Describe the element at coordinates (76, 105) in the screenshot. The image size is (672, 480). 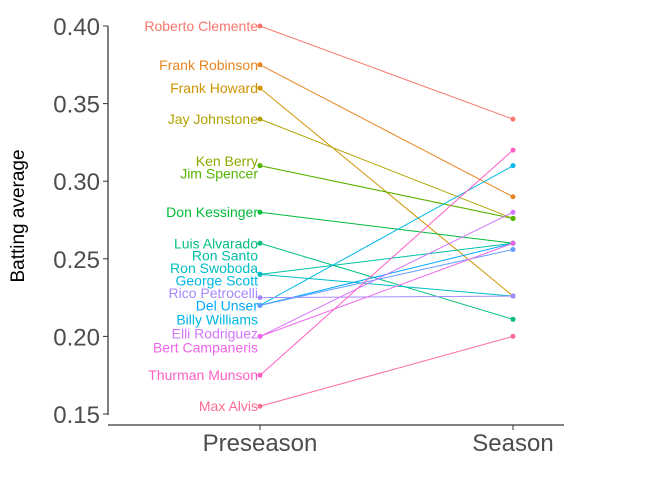
I see `y-tick-label: 0.35` at that location.